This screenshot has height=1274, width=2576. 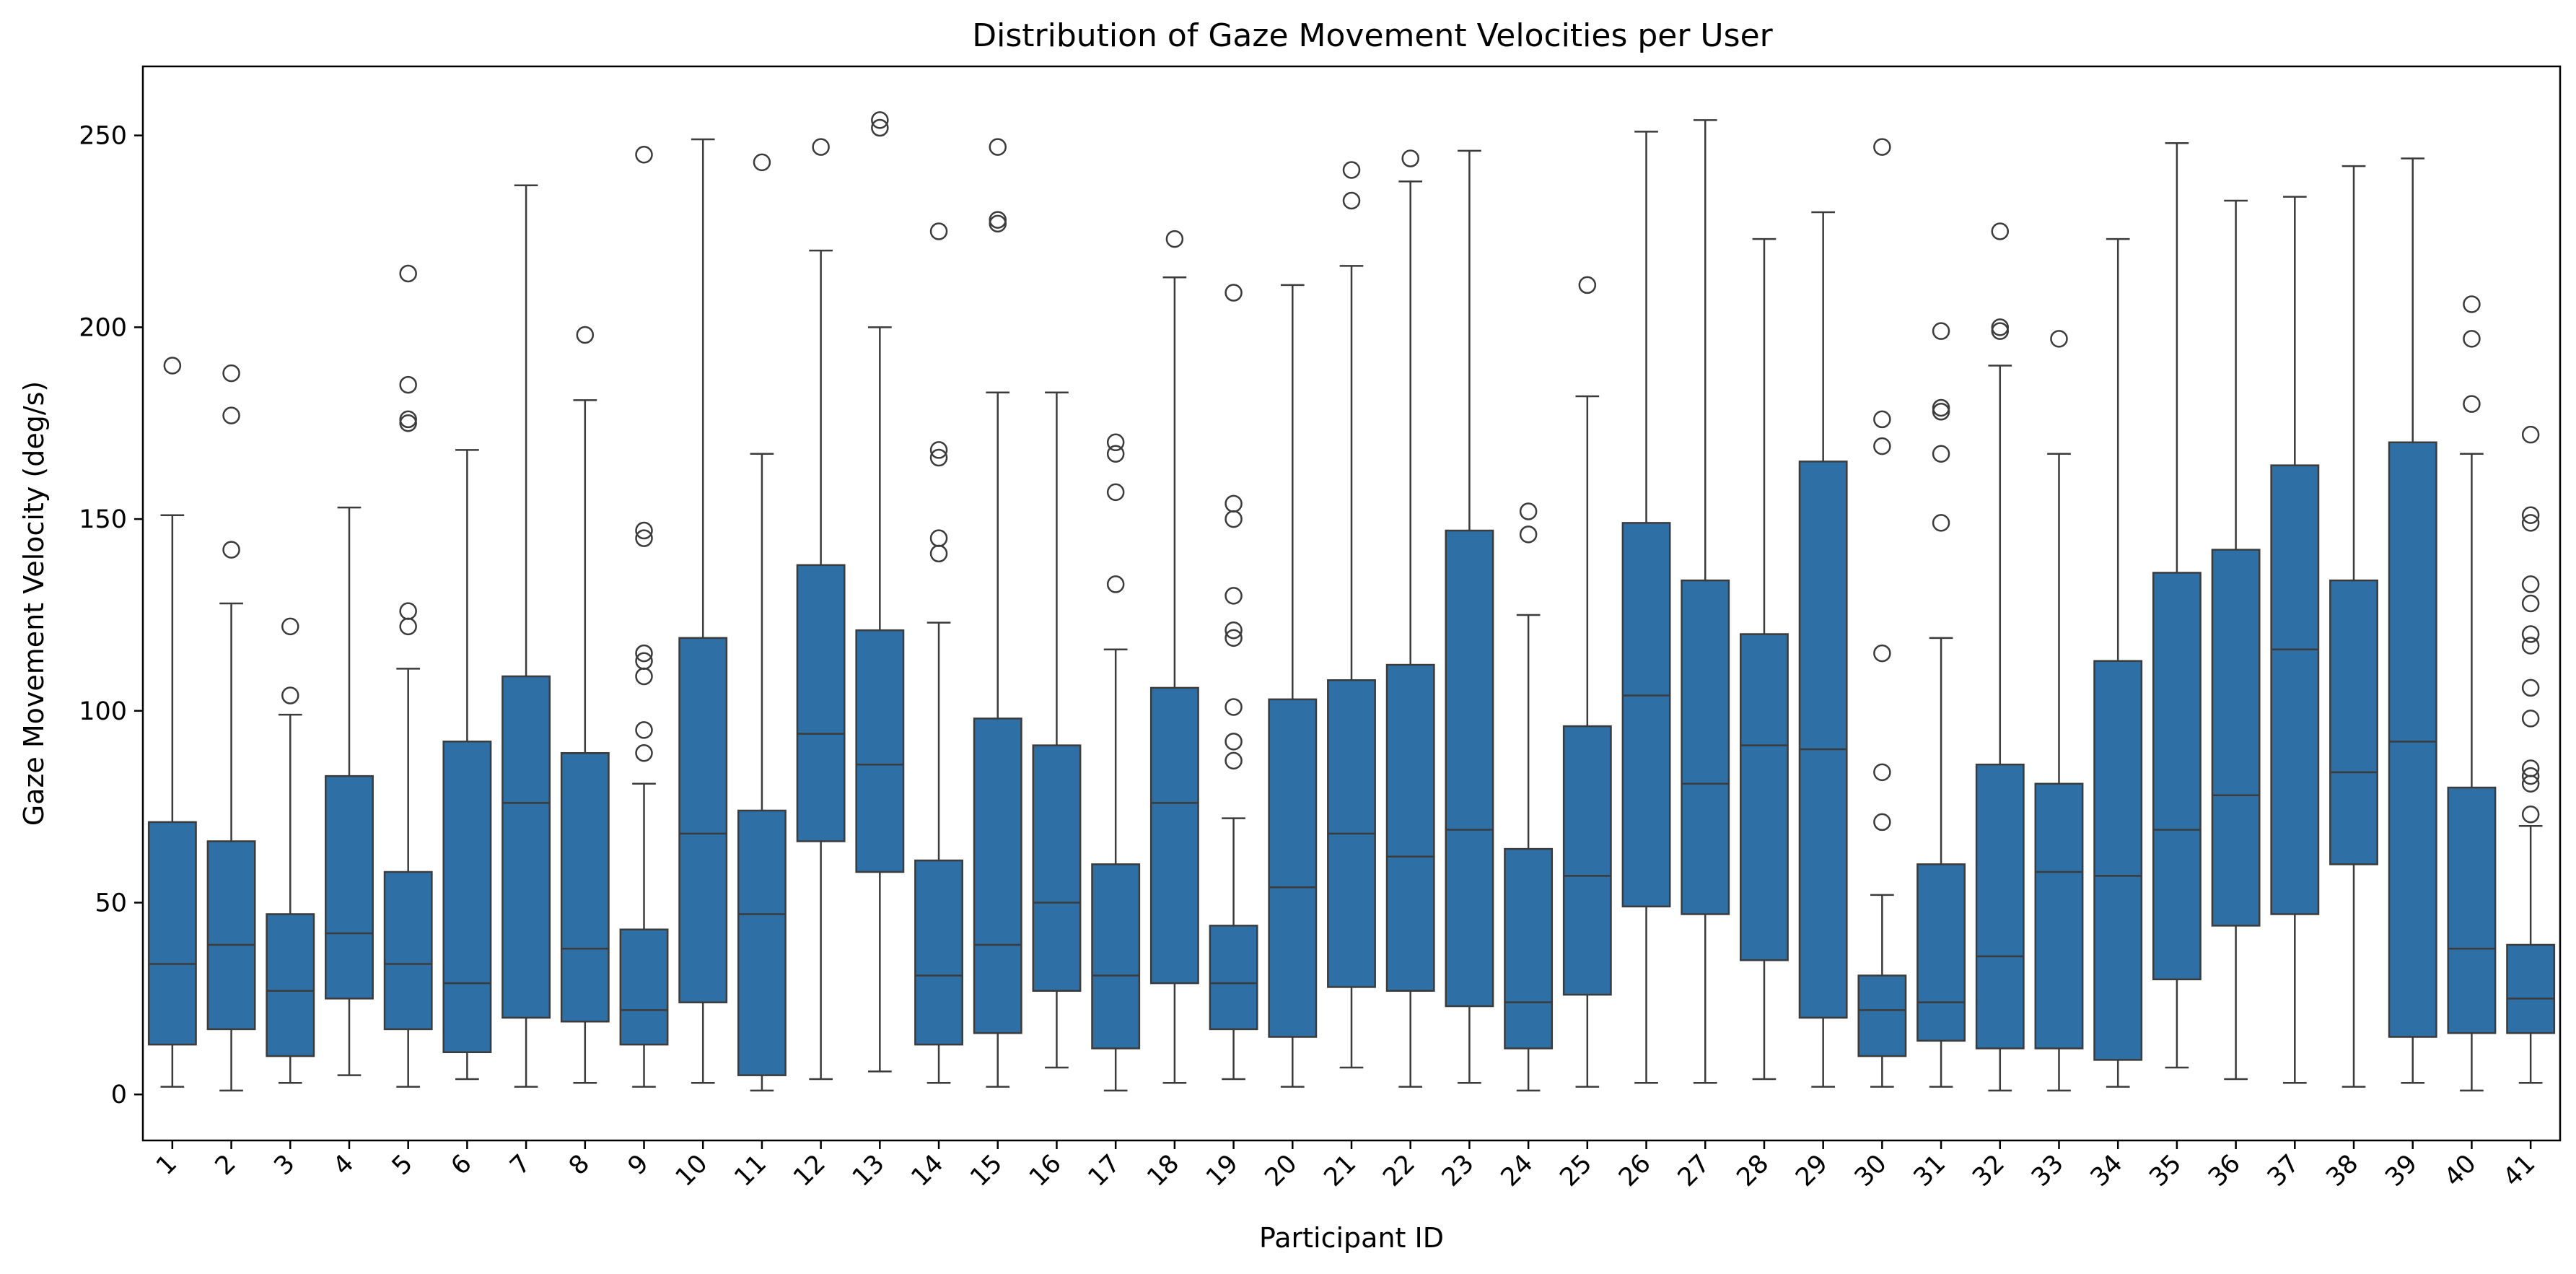 I want to click on y-axis-label: Gaze Movement Velocity (deg/s), so click(x=34, y=603).